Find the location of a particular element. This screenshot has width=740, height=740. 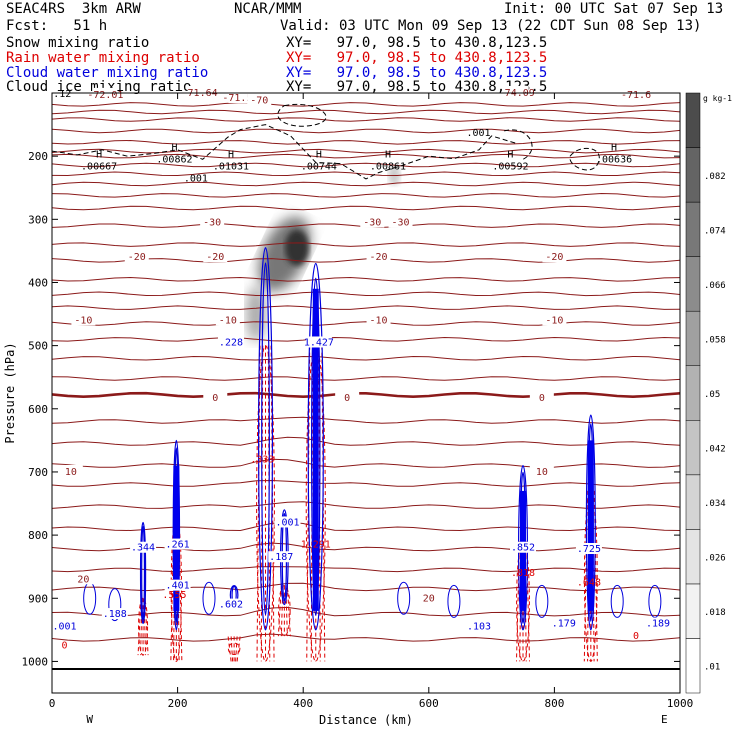

snow-max-label: .01031 is located at coordinates (231, 166).